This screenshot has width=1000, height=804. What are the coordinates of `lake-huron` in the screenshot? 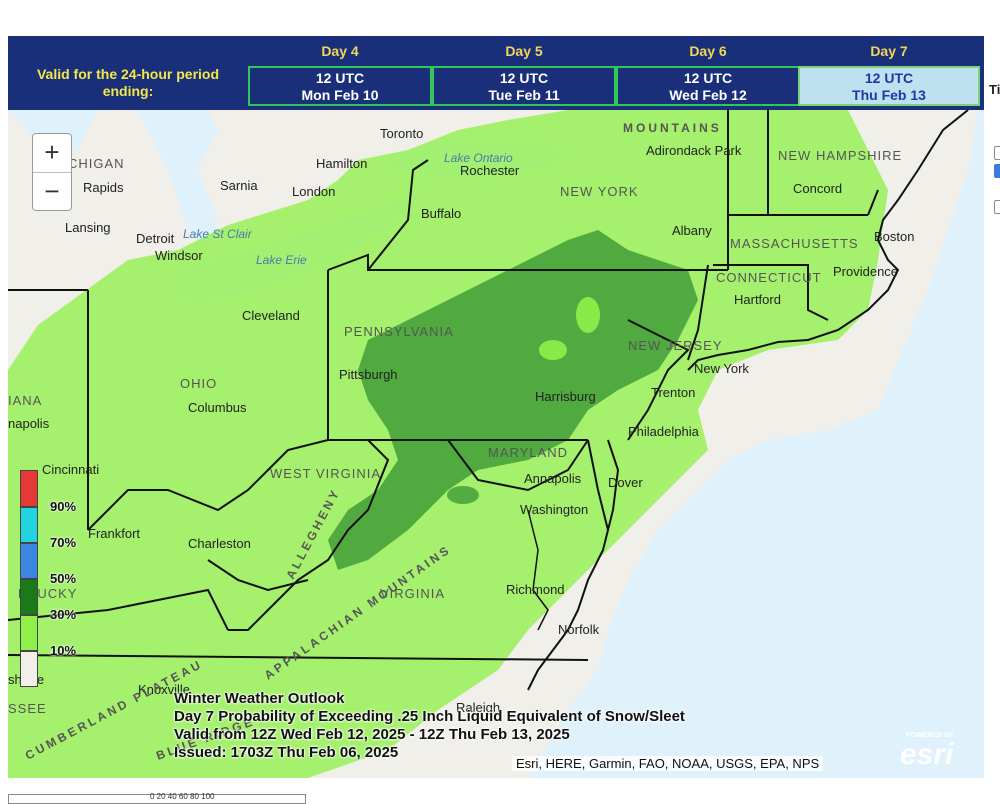 It's located at (178, 180).